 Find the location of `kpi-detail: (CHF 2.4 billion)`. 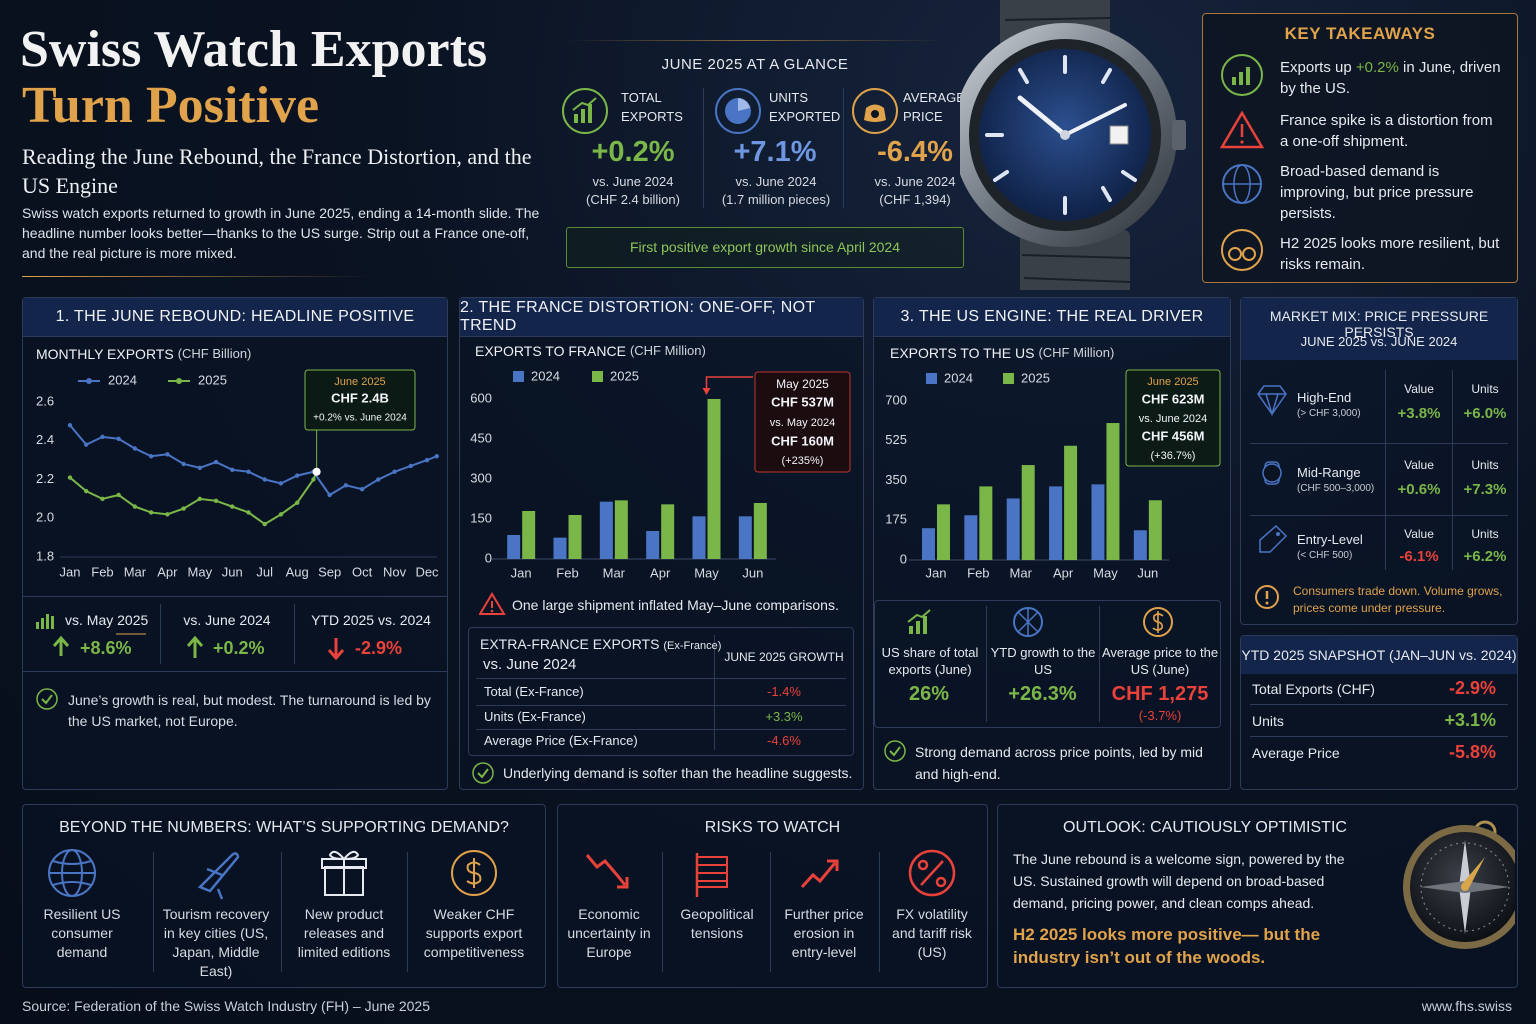

kpi-detail: (CHF 2.4 billion) is located at coordinates (633, 199).